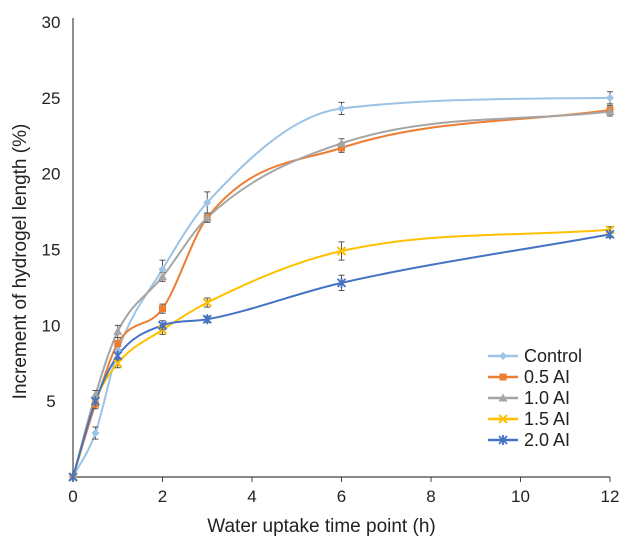 This screenshot has width=626, height=540. What do you see at coordinates (503, 377) in the screenshot?
I see `legend-marker-0-5-ai` at bounding box center [503, 377].